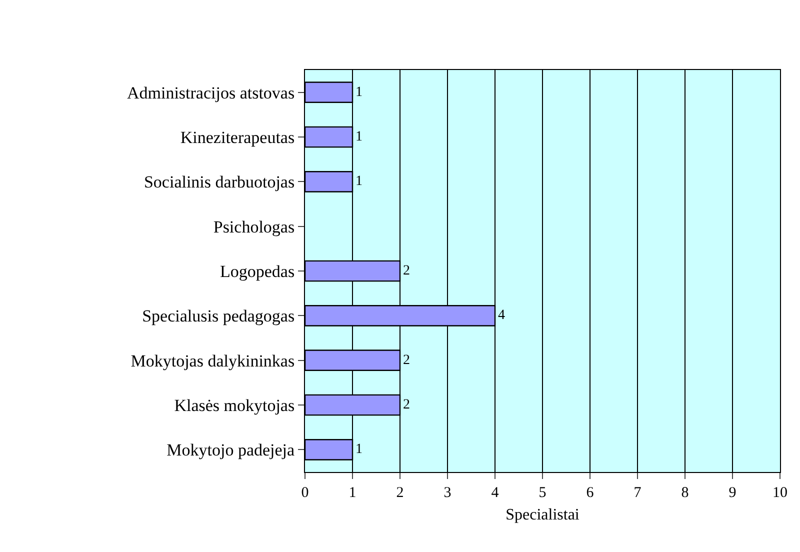 The height and width of the screenshot is (552, 800). Describe the element at coordinates (237, 137) in the screenshot. I see `y-tick-label: Kineziterapeutas` at that location.